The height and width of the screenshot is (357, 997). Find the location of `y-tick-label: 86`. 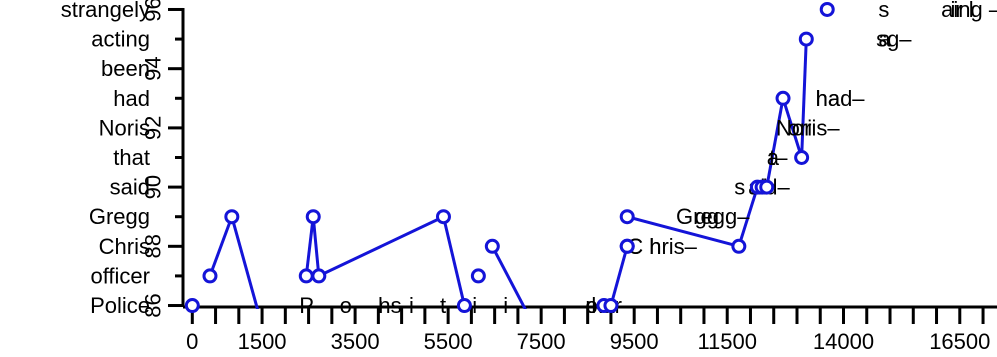

y-tick-label: 86 is located at coordinates (153, 305).